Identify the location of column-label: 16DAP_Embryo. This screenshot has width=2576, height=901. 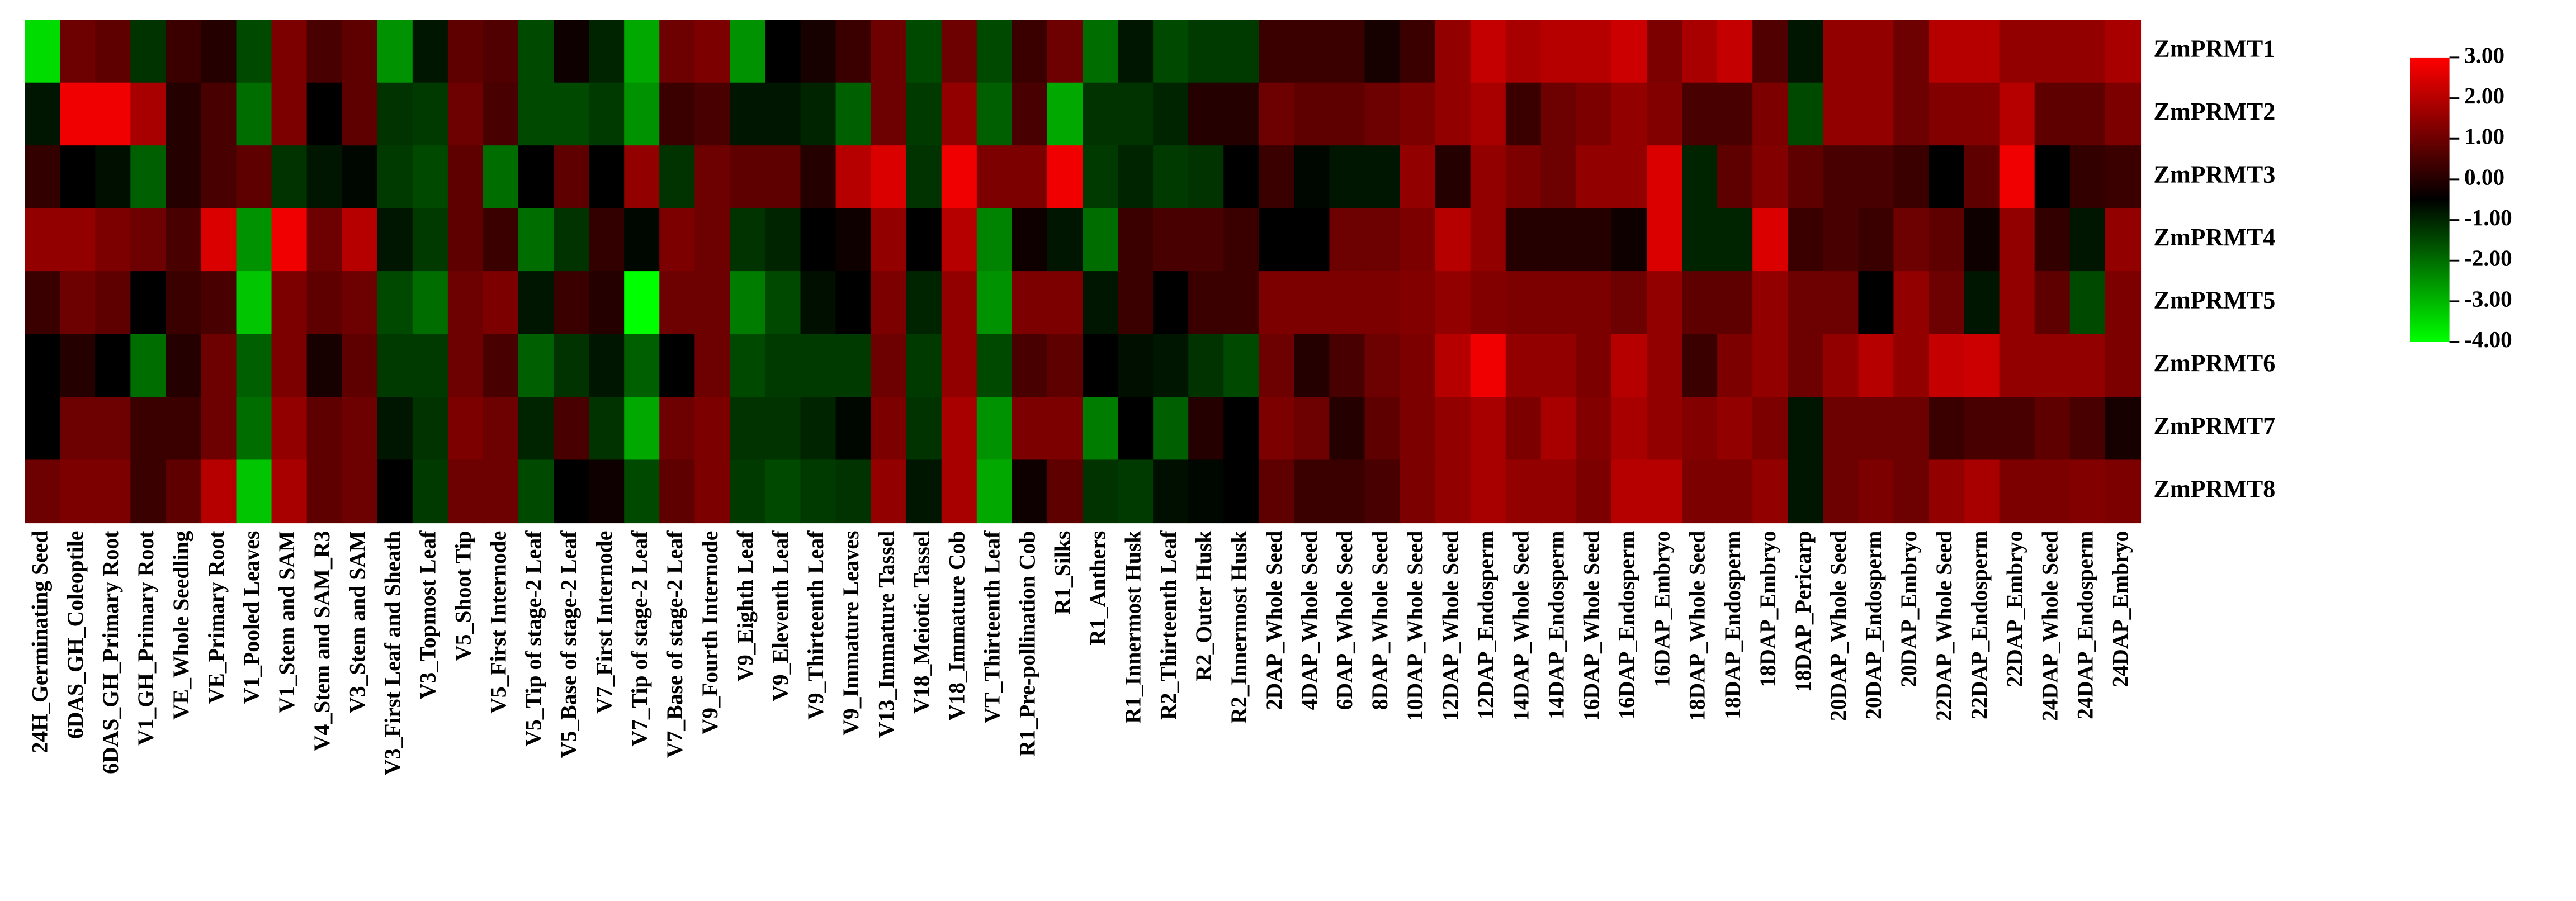
(1662, 609).